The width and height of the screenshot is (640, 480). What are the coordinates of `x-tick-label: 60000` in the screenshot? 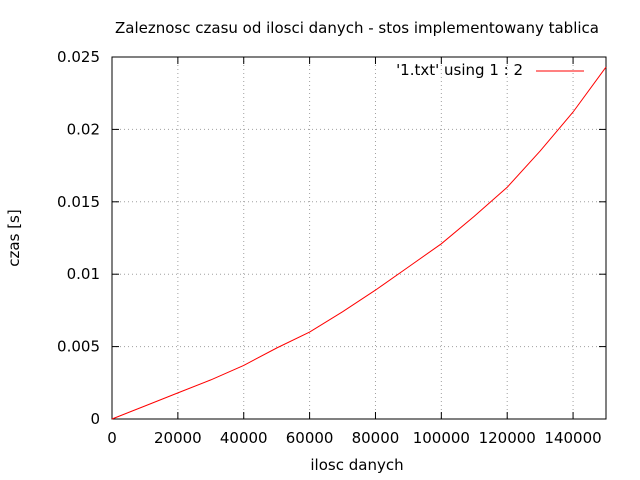 It's located at (310, 438).